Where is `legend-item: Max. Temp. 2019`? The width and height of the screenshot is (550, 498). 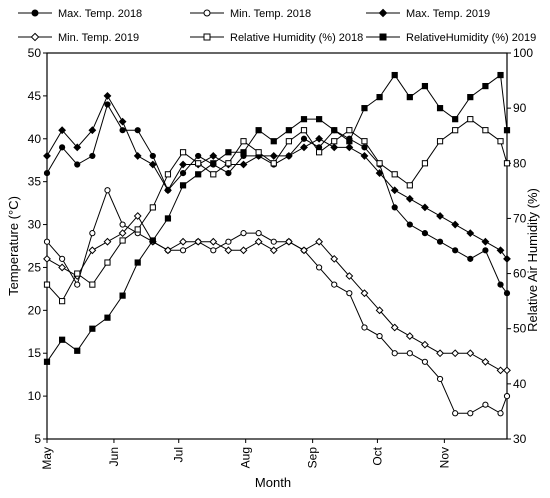 legend-item: Max. Temp. 2019 is located at coordinates (428, 14).